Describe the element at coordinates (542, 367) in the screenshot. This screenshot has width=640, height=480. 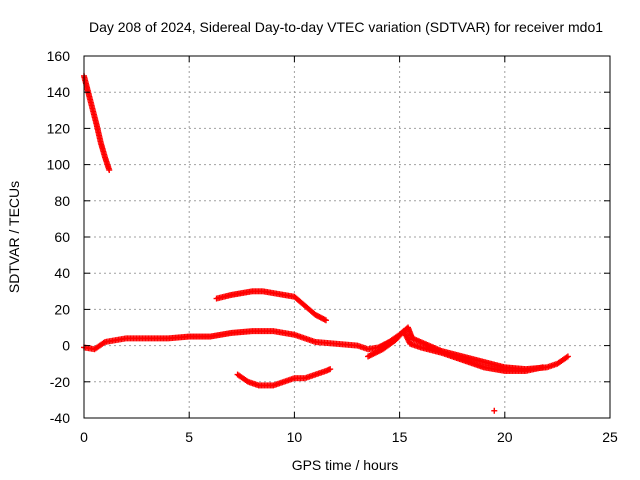
I see `secondary-track-marker` at that location.